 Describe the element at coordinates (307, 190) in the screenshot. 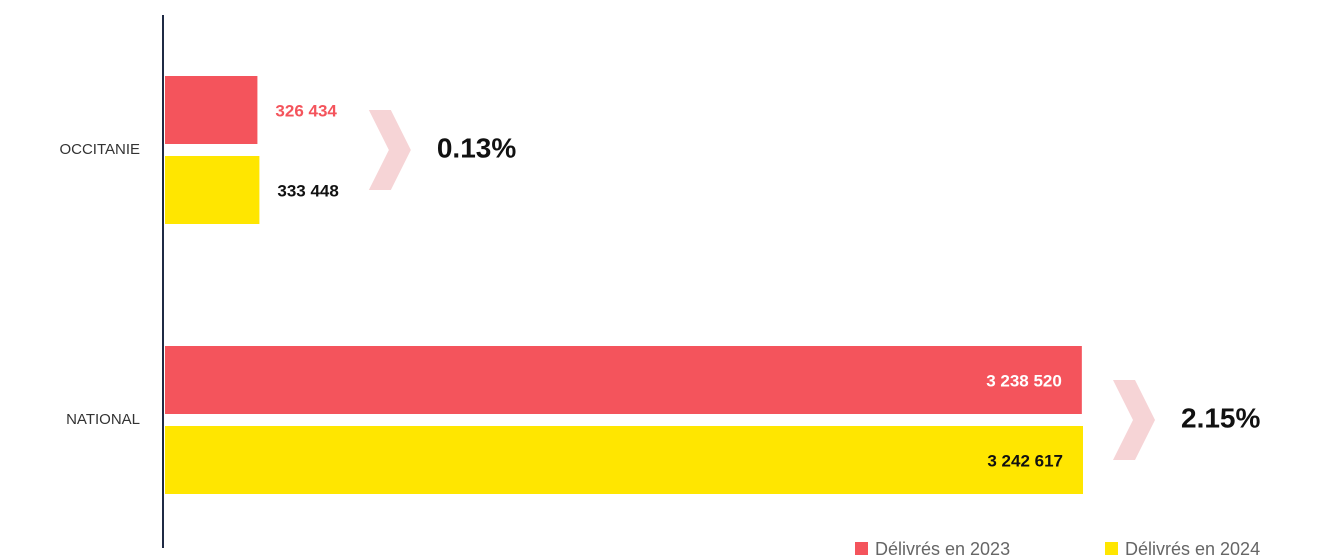

I see `value-label: 333 448` at that location.